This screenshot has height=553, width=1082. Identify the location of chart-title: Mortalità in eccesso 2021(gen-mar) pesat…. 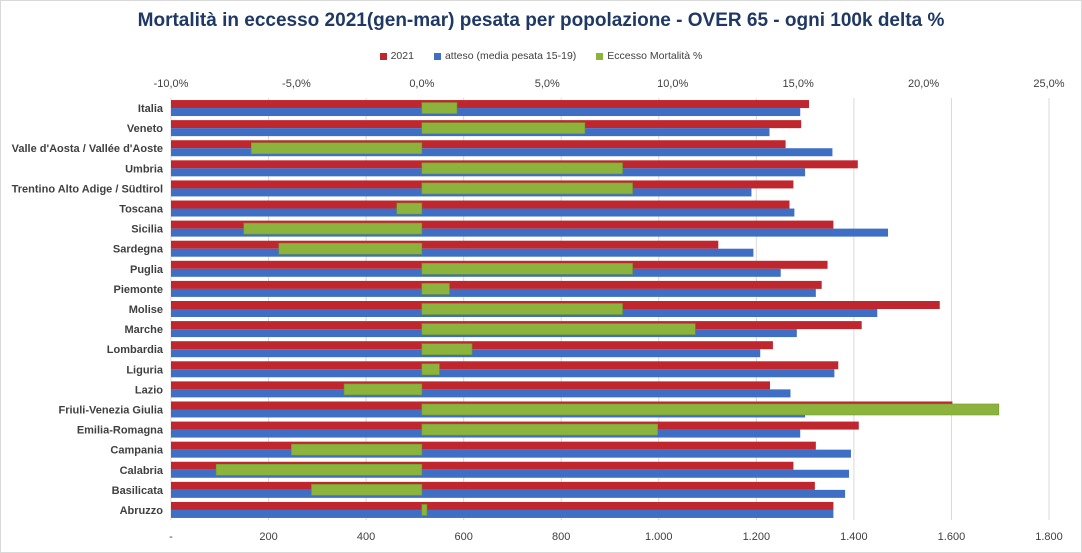
(541, 20).